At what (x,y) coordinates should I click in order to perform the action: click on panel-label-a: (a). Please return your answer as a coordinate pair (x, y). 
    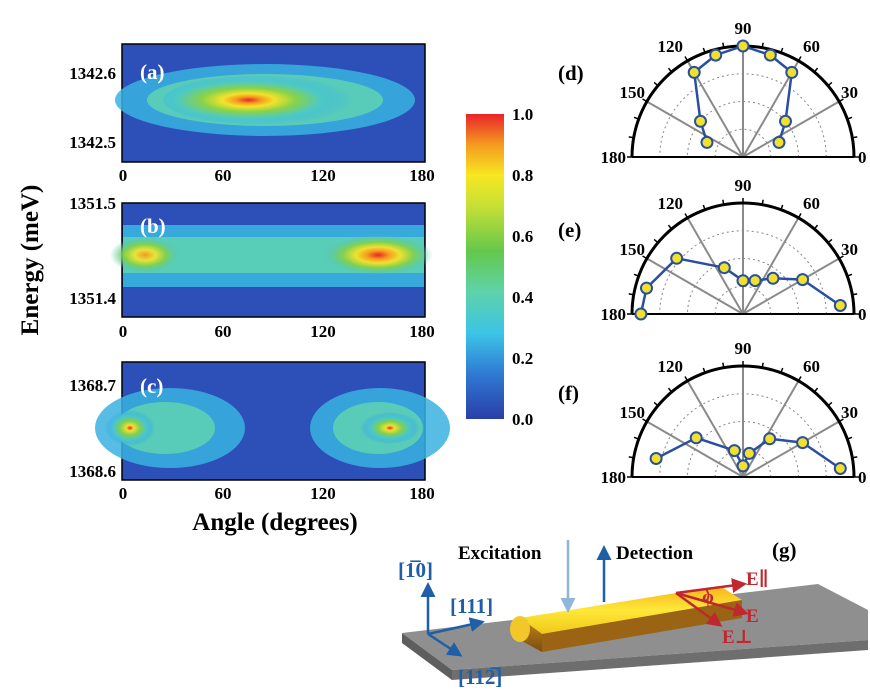
    Looking at the image, I should click on (152, 72).